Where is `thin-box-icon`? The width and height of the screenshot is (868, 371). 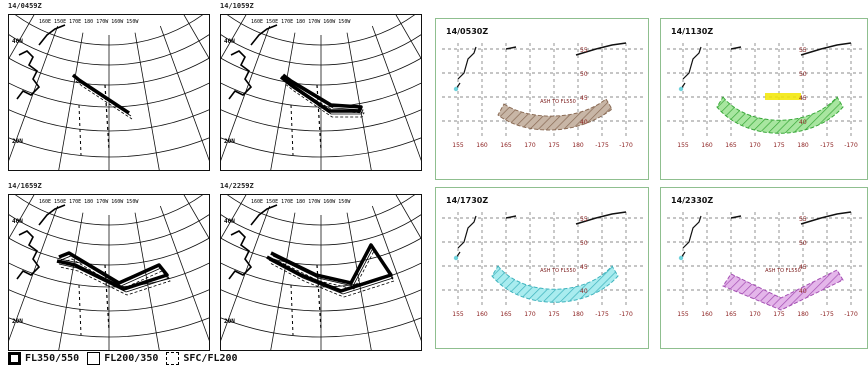
thin-box-icon is located at coordinates (94, 358).